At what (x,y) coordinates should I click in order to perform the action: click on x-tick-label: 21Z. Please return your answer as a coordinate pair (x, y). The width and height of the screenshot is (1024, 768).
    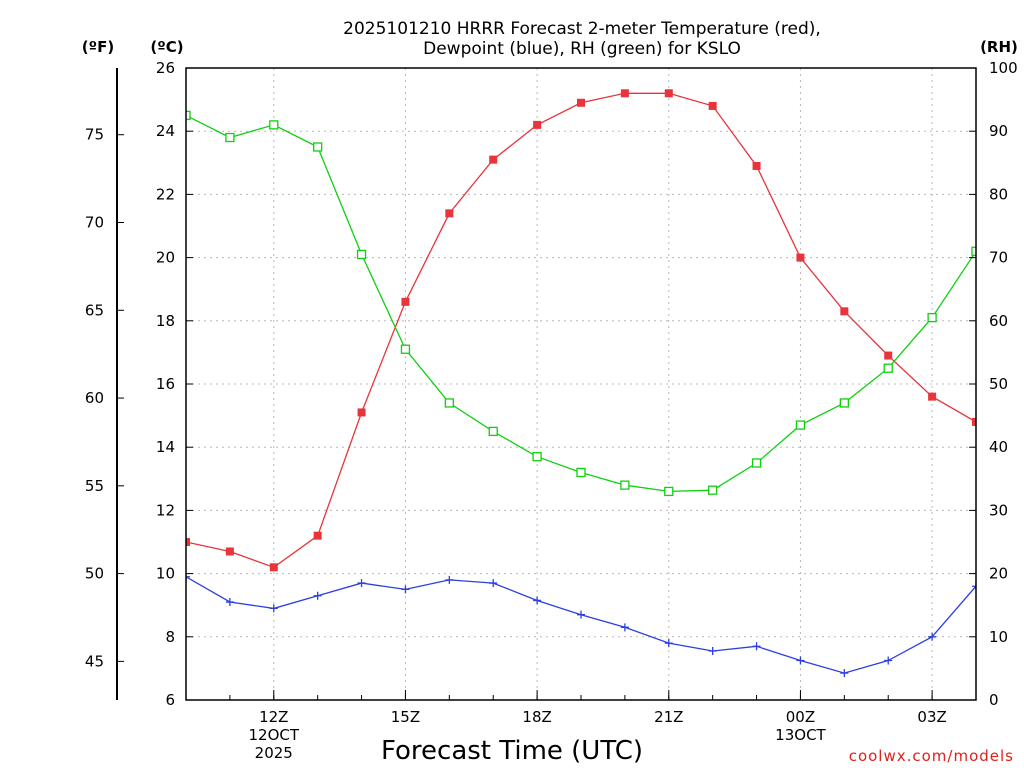
    Looking at the image, I should click on (668, 717).